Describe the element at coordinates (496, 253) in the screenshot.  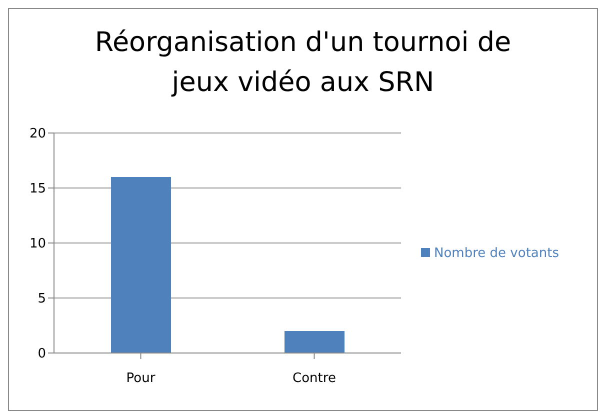
I see `legend-label: Nombre de votants` at that location.